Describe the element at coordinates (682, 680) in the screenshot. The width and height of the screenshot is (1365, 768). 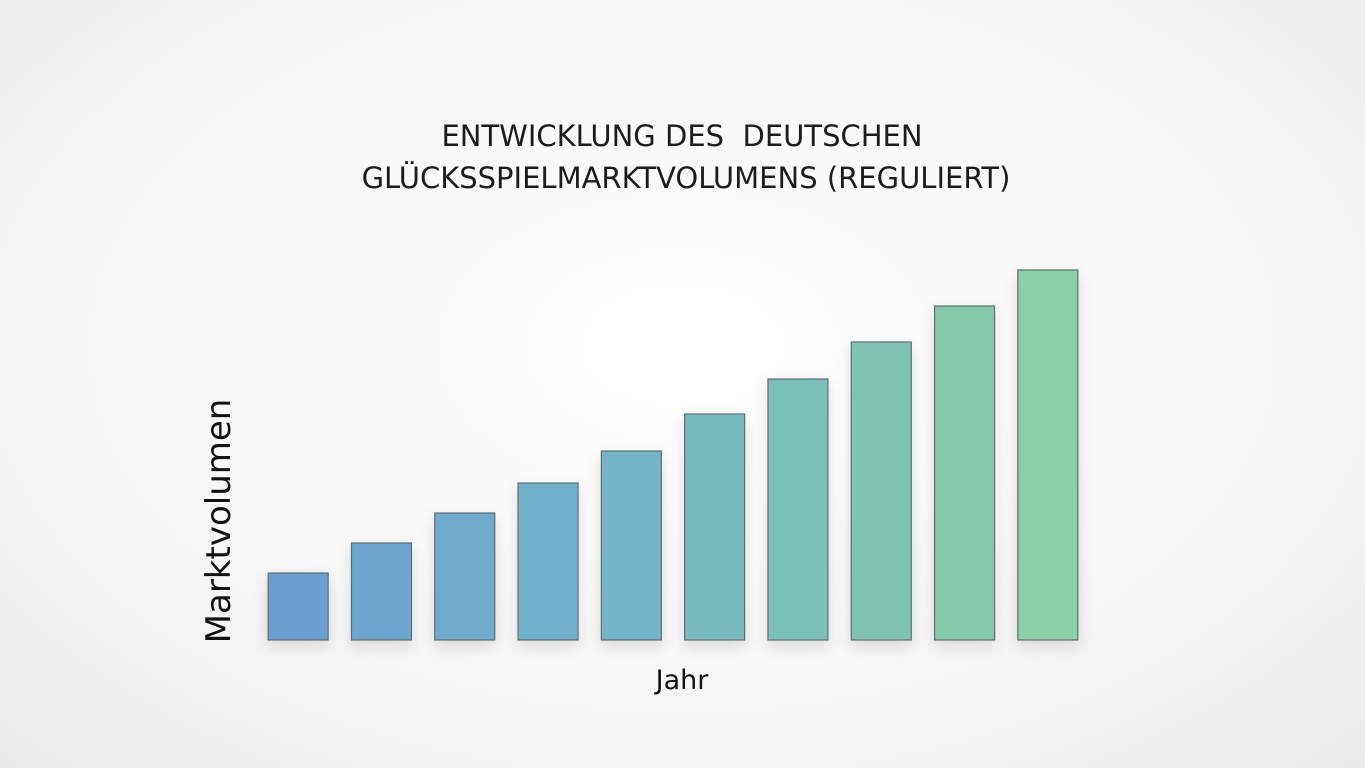
I see `x-axis-label: Jahr` at that location.